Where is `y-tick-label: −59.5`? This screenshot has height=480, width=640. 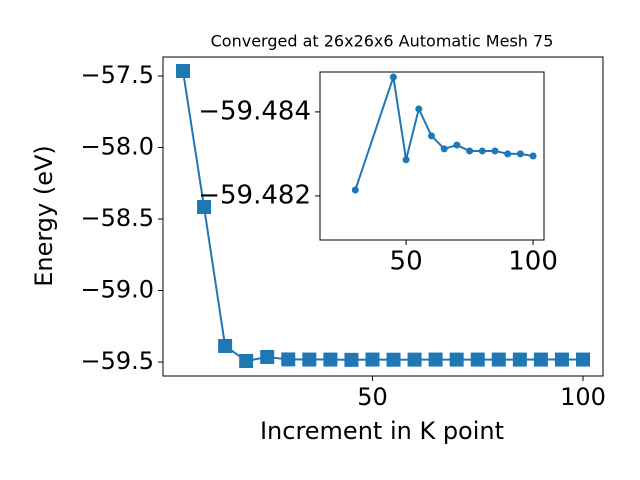 y-tick-label: −59.5 is located at coordinates (117, 361).